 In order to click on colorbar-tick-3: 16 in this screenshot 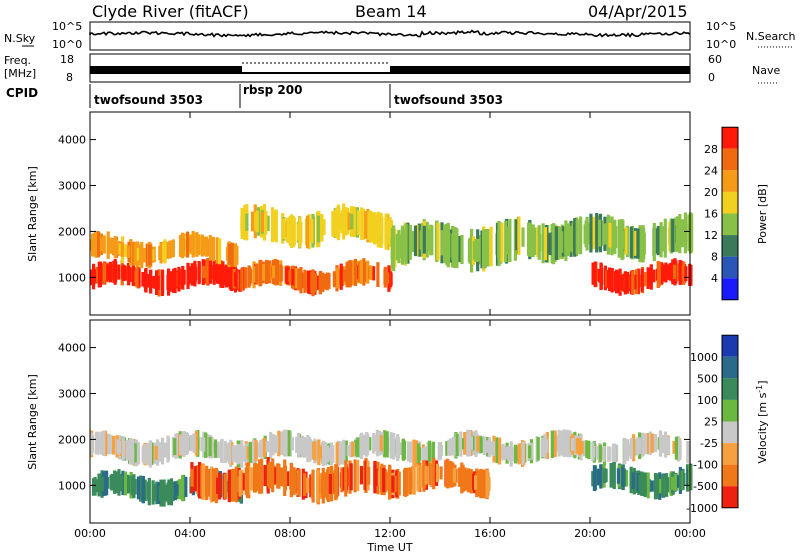, I will do `click(711, 214)`.